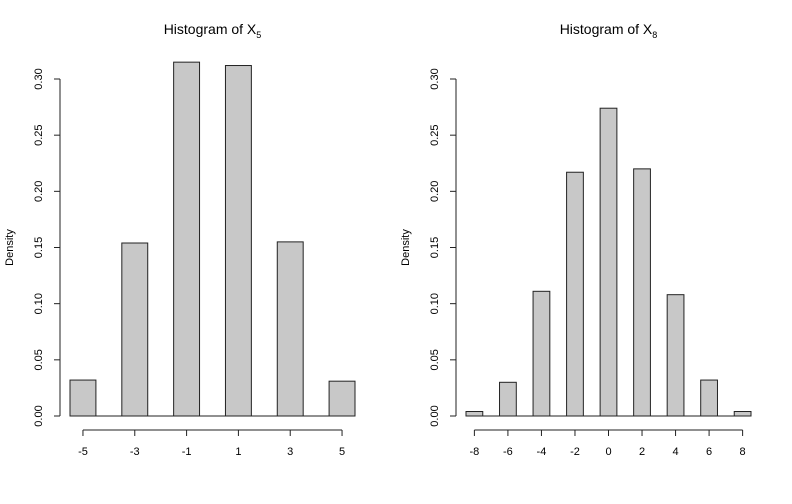 This screenshot has height=504, width=792. I want to click on x-tick-label: -8, so click(474, 452).